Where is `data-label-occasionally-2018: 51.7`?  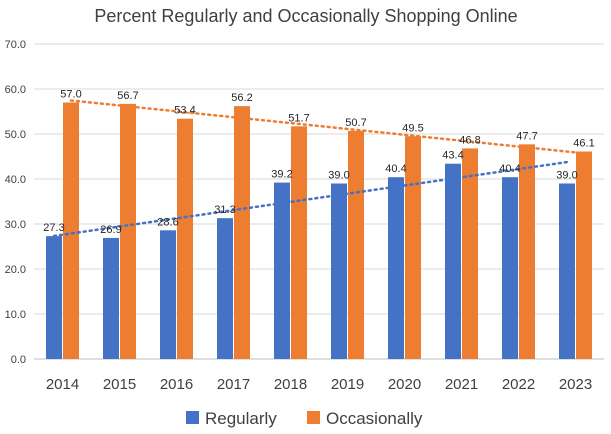
data-label-occasionally-2018: 51.7 is located at coordinates (298, 118).